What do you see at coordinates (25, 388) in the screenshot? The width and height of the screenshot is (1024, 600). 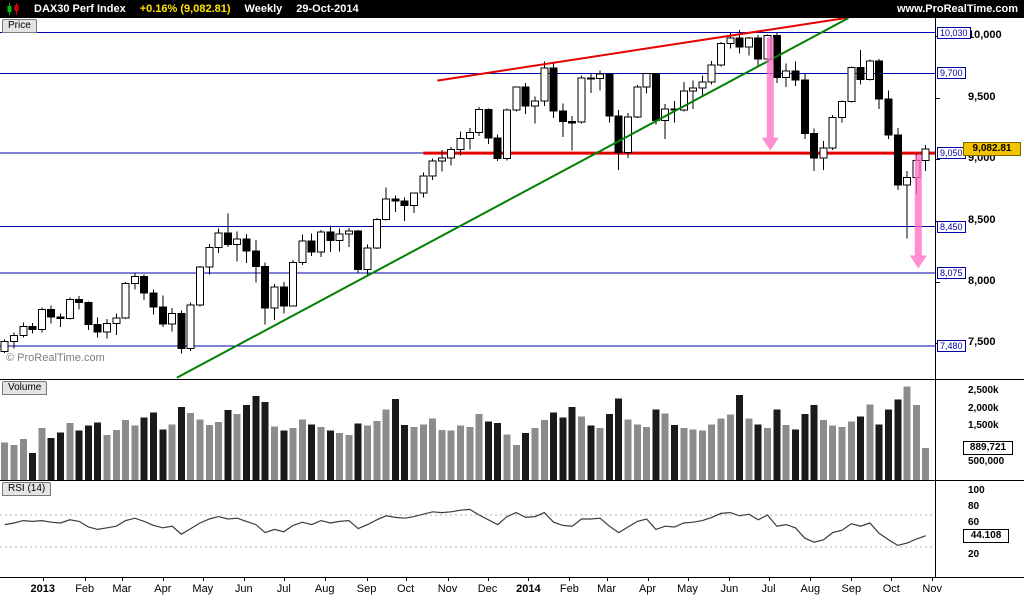 I see `volume-panel-tab: Volume` at bounding box center [25, 388].